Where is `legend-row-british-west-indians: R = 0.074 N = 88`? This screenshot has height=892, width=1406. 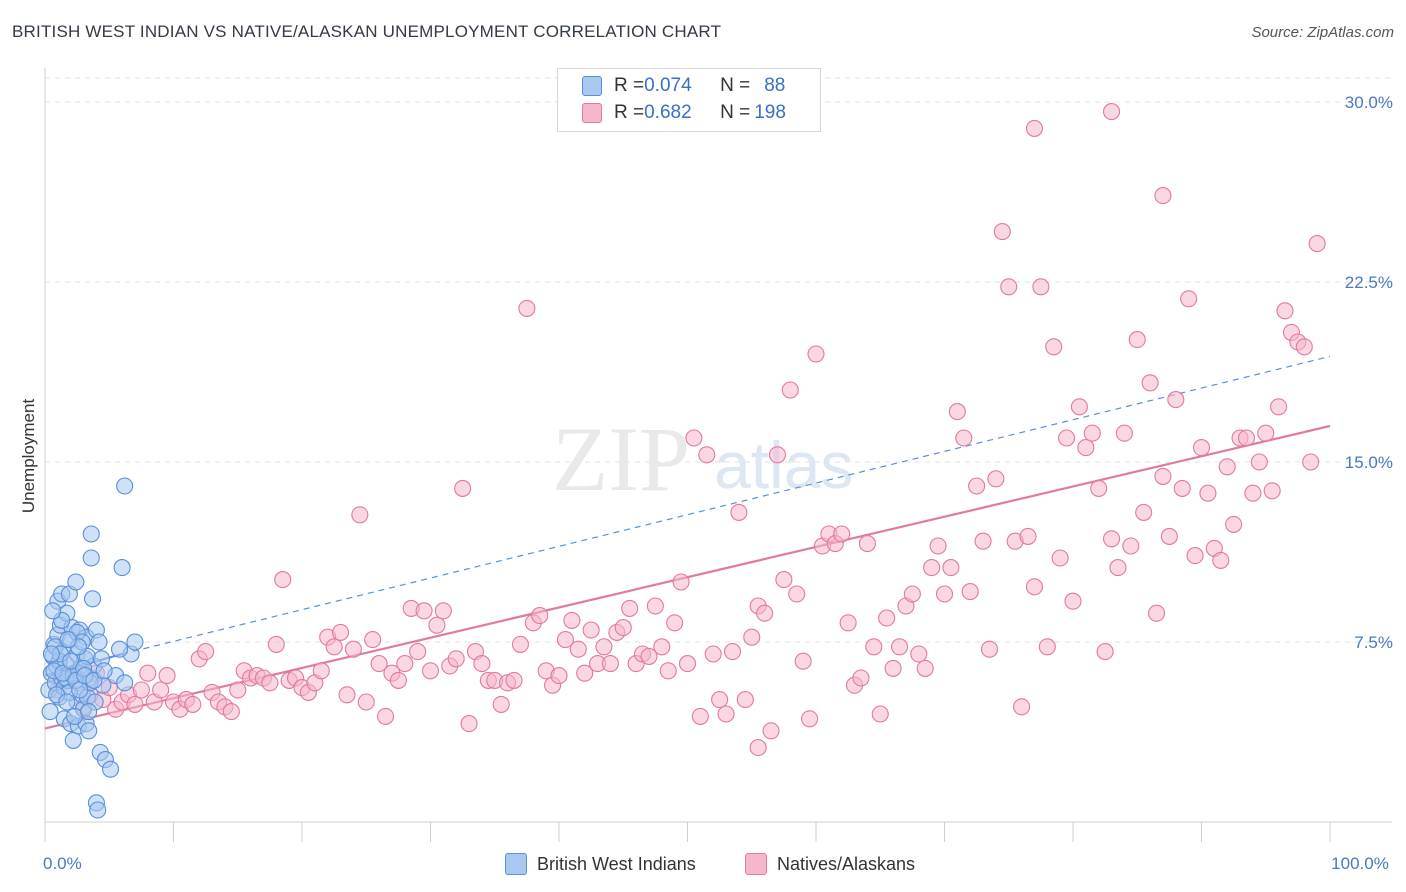 legend-row-british-west-indians: R = 0.074 N = 88 is located at coordinates (683, 86).